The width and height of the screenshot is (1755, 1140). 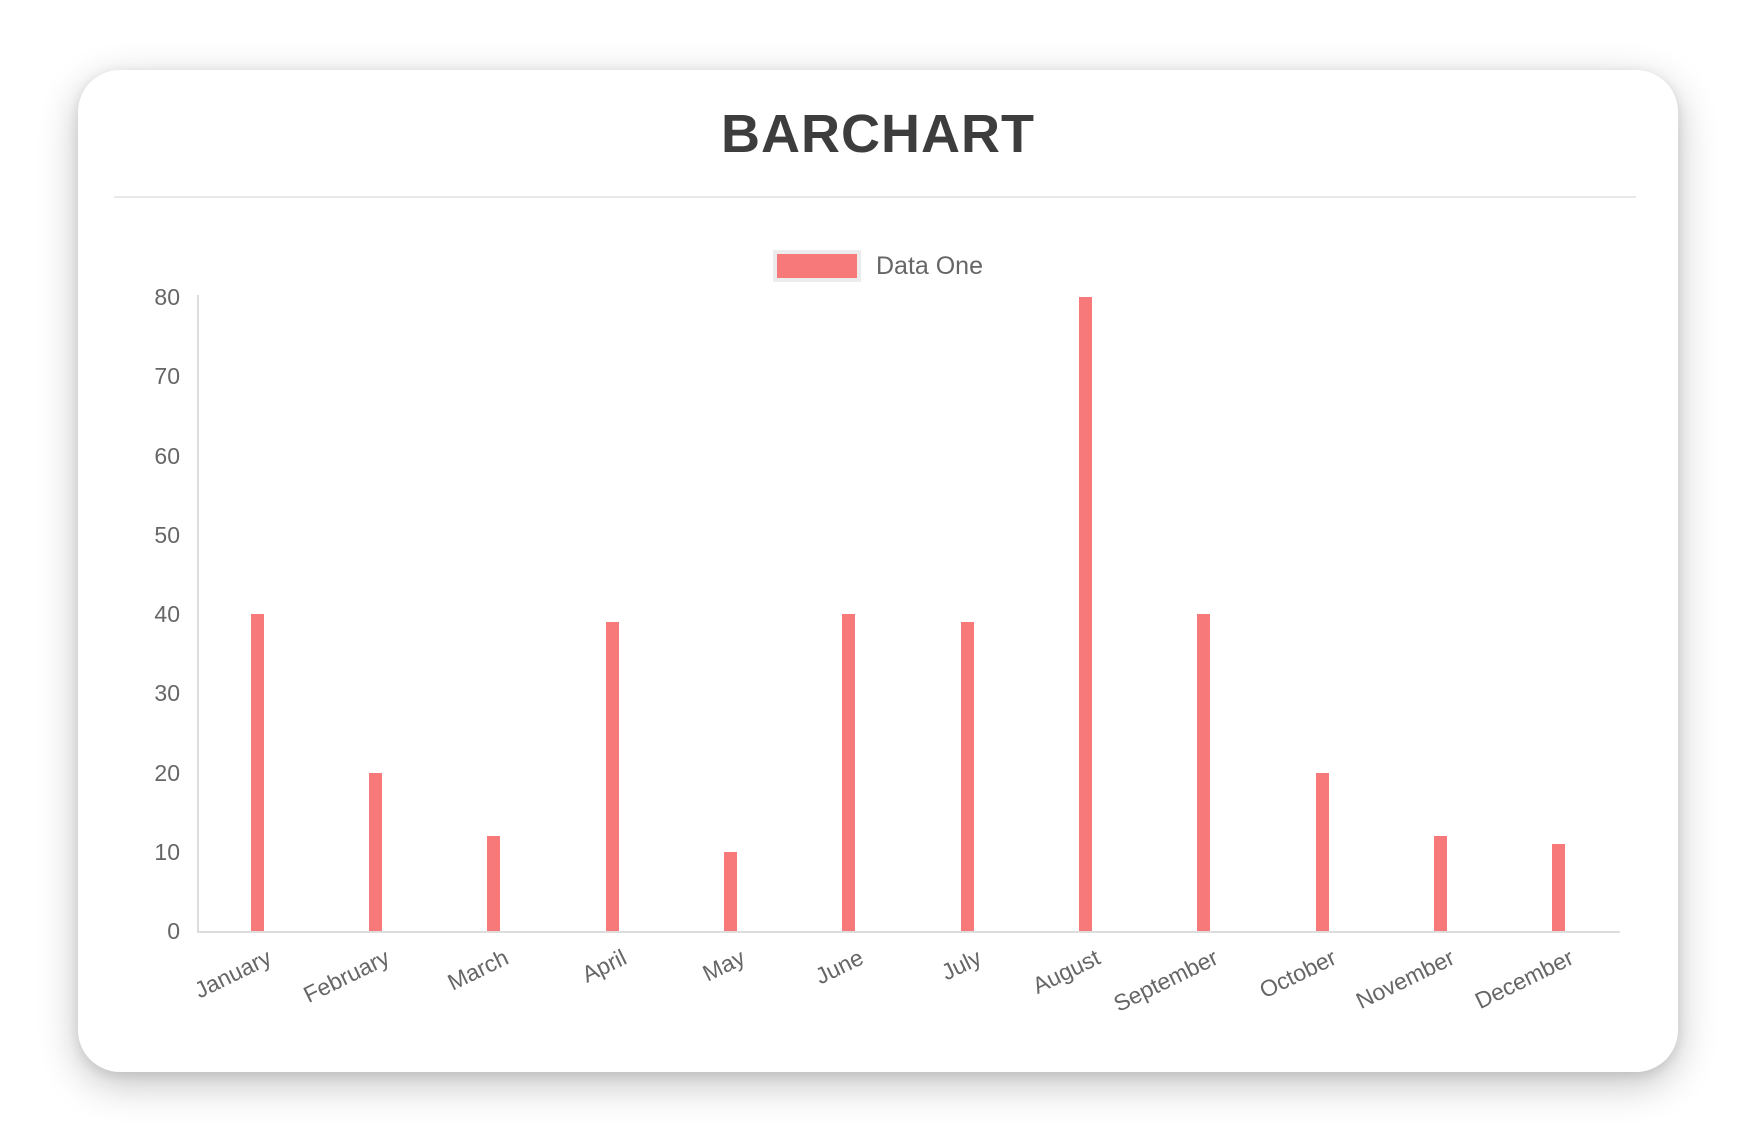 What do you see at coordinates (875, 197) in the screenshot?
I see `title-divider` at bounding box center [875, 197].